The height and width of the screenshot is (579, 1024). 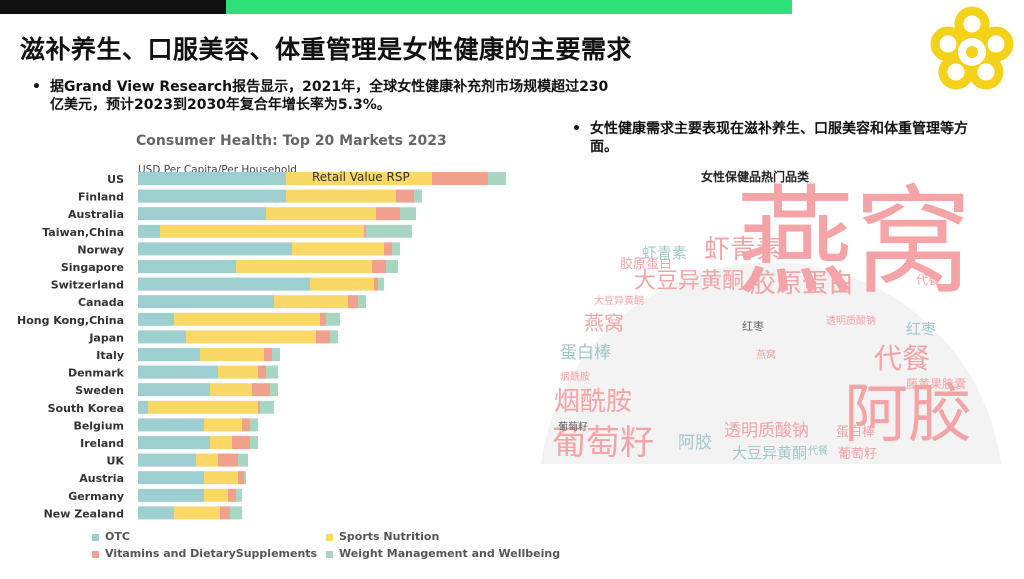 I want to click on legend-item-vitamins: Vitamins and DietarySupplements, so click(x=204, y=553).